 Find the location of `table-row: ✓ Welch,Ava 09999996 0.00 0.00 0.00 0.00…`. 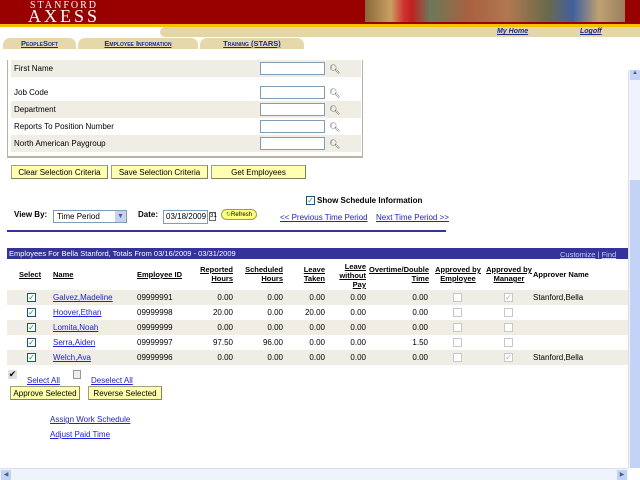

table-row: ✓ Welch,Ava 09999996 0.00 0.00 0.00 0.00… is located at coordinates (317, 357).